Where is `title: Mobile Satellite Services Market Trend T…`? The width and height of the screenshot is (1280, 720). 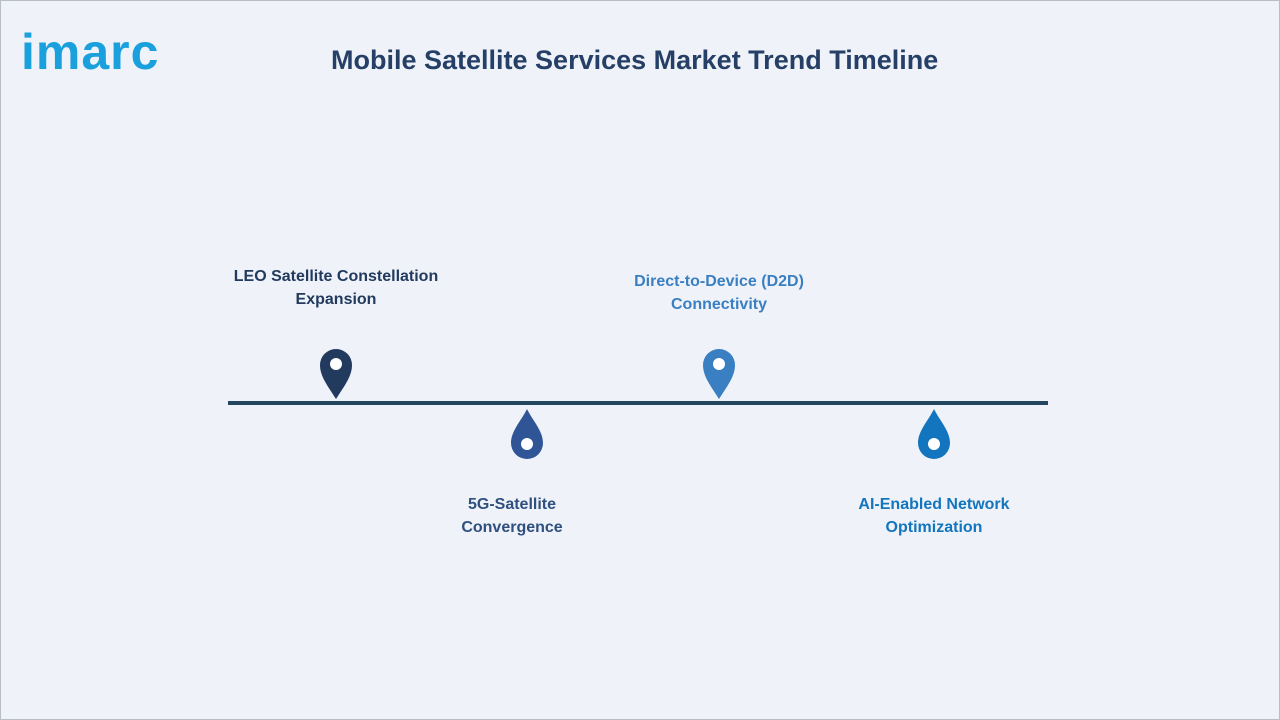 title: Mobile Satellite Services Market Trend T… is located at coordinates (635, 60).